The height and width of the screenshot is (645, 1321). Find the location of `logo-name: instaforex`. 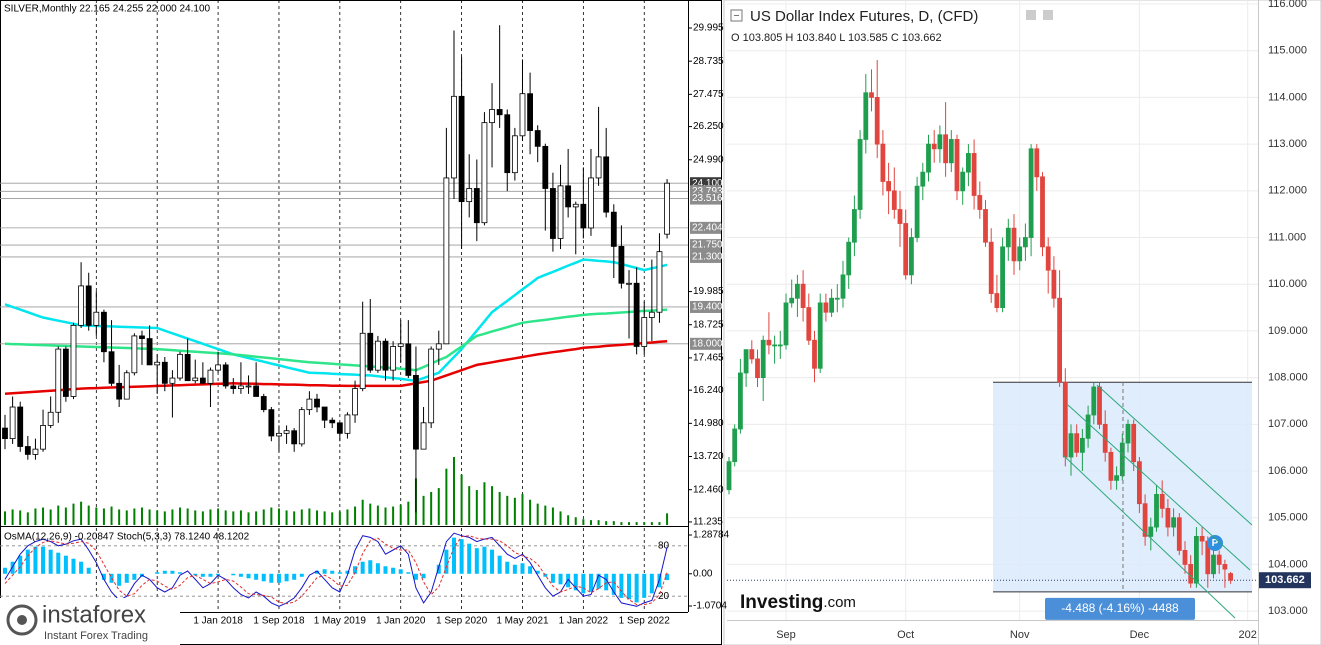

logo-name: instaforex is located at coordinates (94, 614).